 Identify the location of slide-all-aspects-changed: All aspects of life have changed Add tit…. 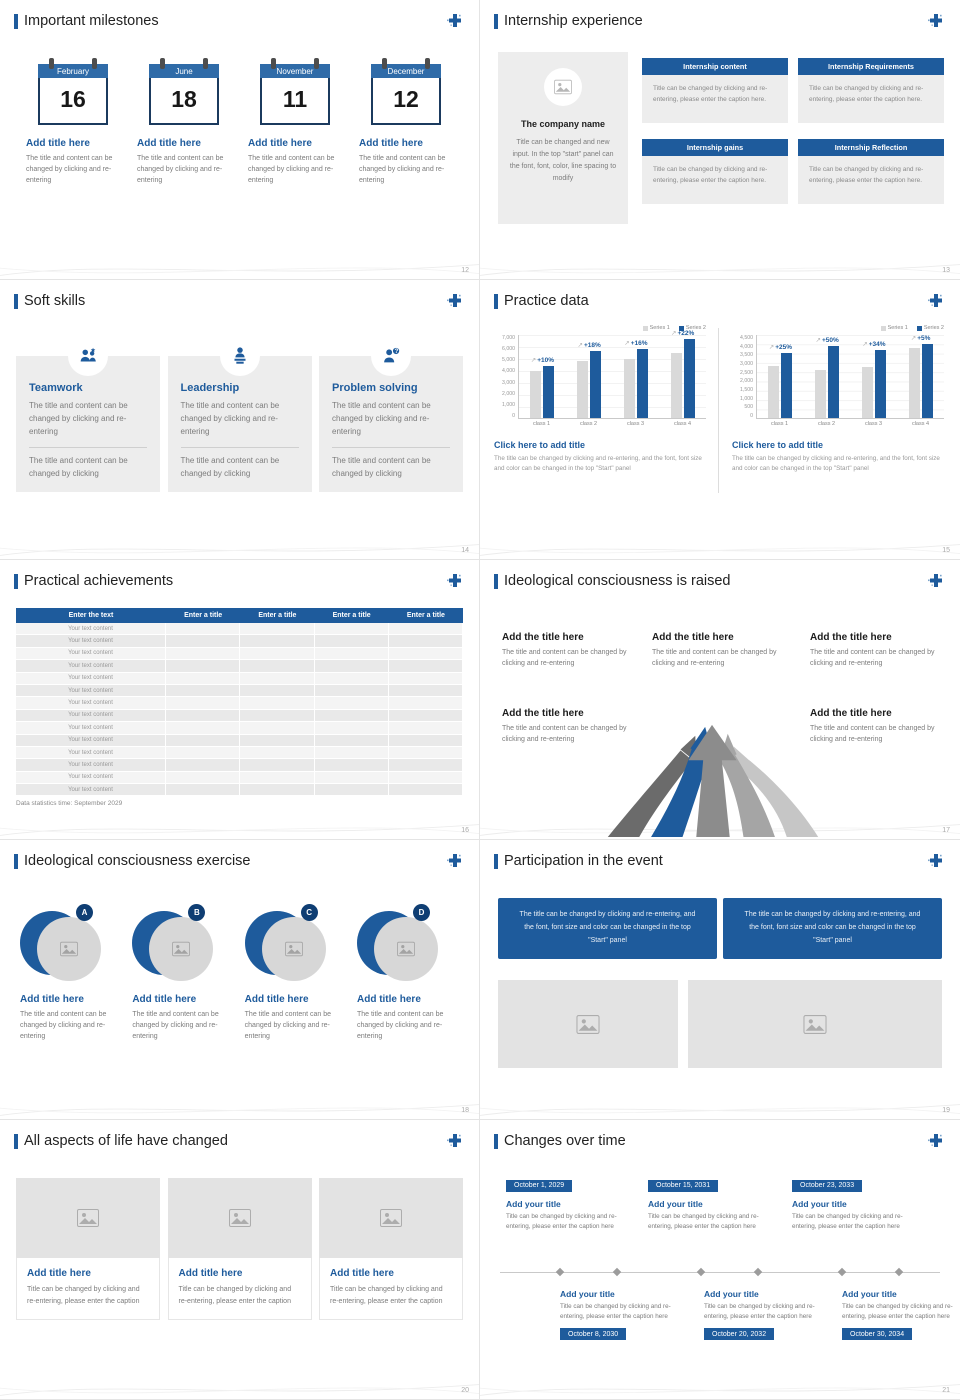
(240, 1260).